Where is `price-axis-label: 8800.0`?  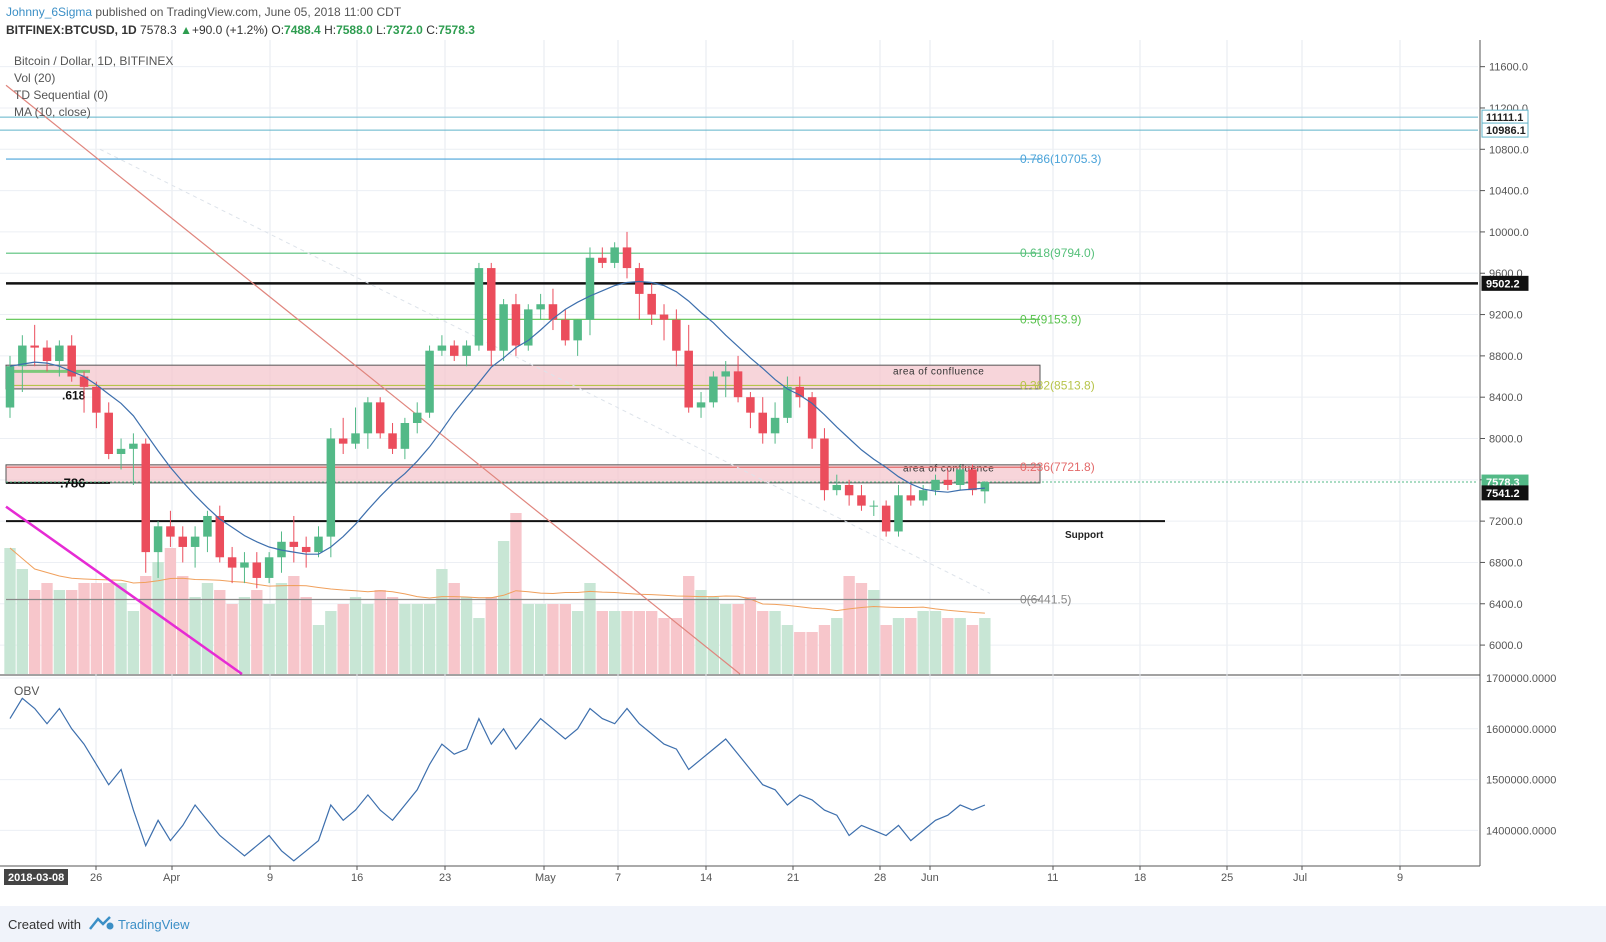
price-axis-label: 8800.0 is located at coordinates (1506, 357).